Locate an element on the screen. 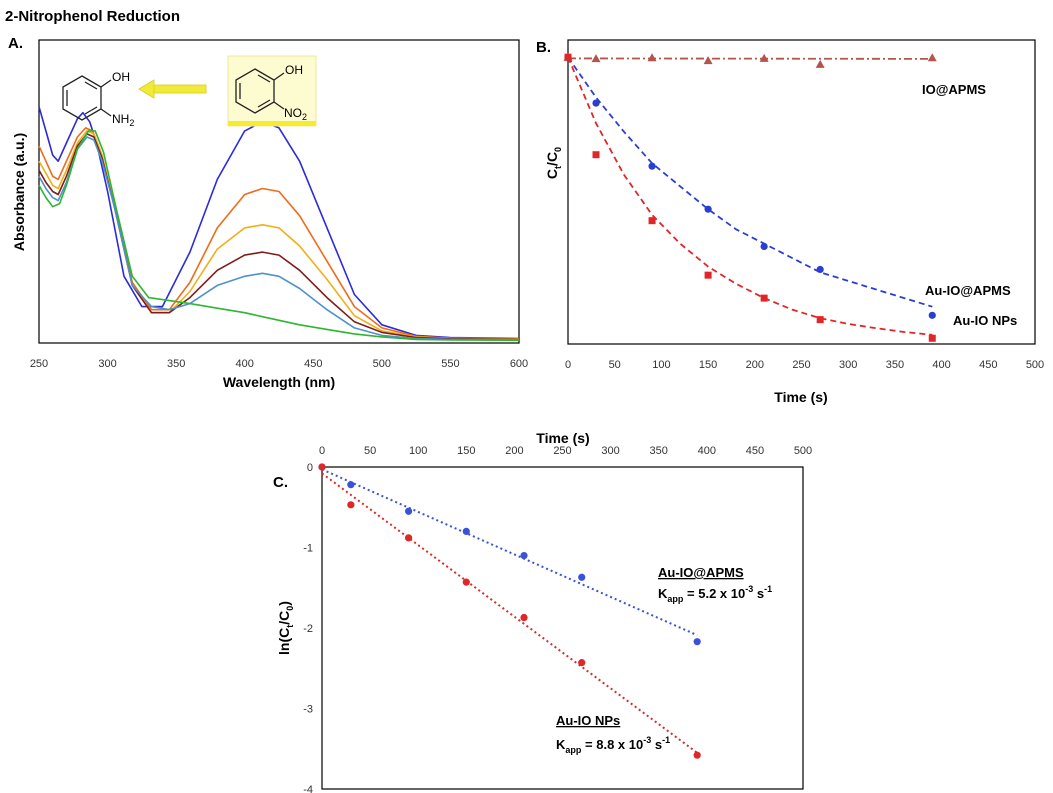 This screenshot has width=1053, height=793. panel-b-series-label-au-io-apms: Au-IO@APMS is located at coordinates (968, 290).